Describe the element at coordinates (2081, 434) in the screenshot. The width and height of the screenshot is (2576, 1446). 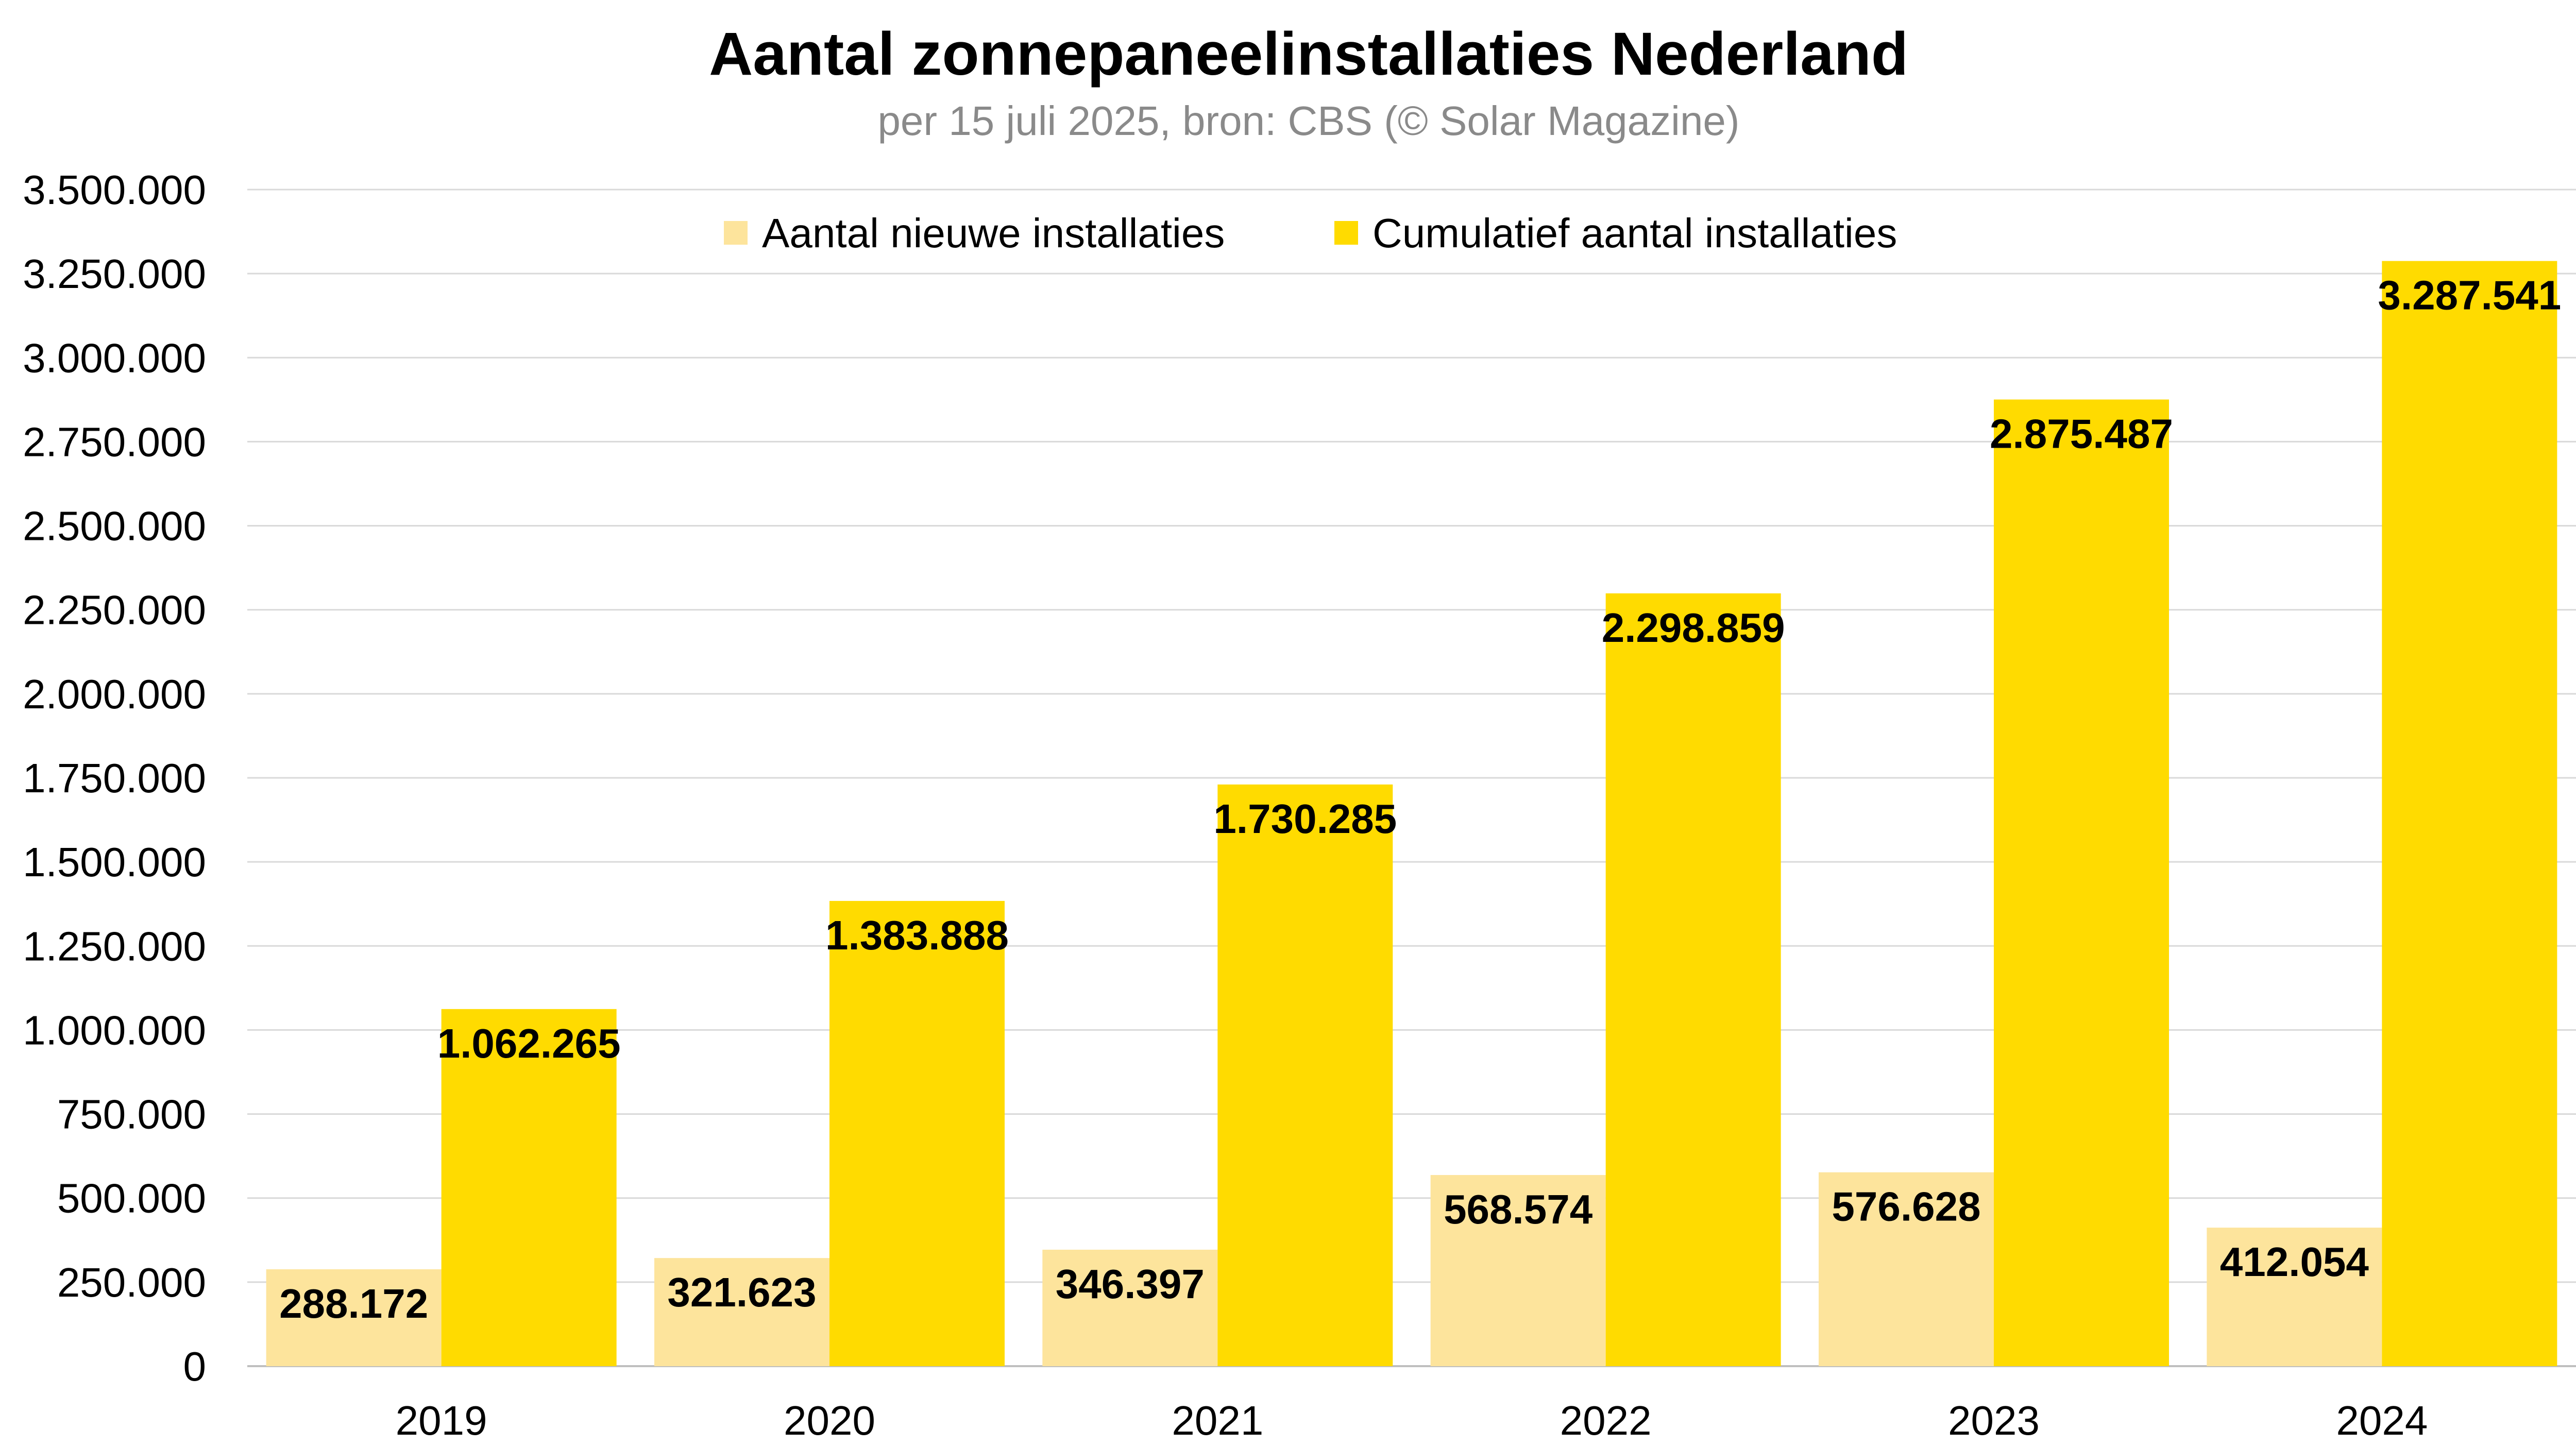
I see `data-label-cumulative: 2.875.487` at that location.